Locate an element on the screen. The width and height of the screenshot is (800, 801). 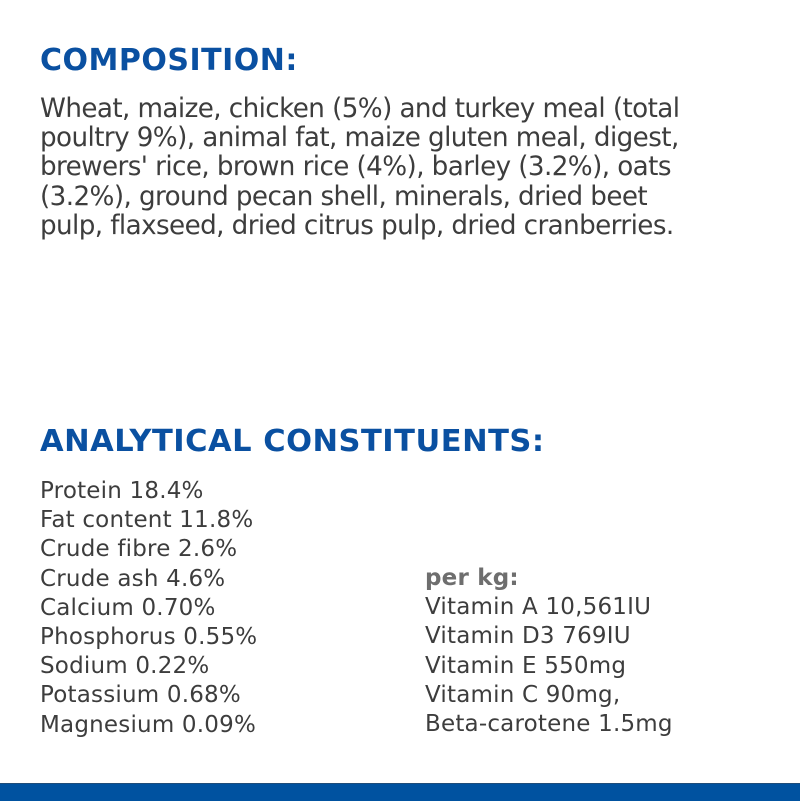
vitamin-item: Beta-carotene 1.5mg is located at coordinates (549, 724).